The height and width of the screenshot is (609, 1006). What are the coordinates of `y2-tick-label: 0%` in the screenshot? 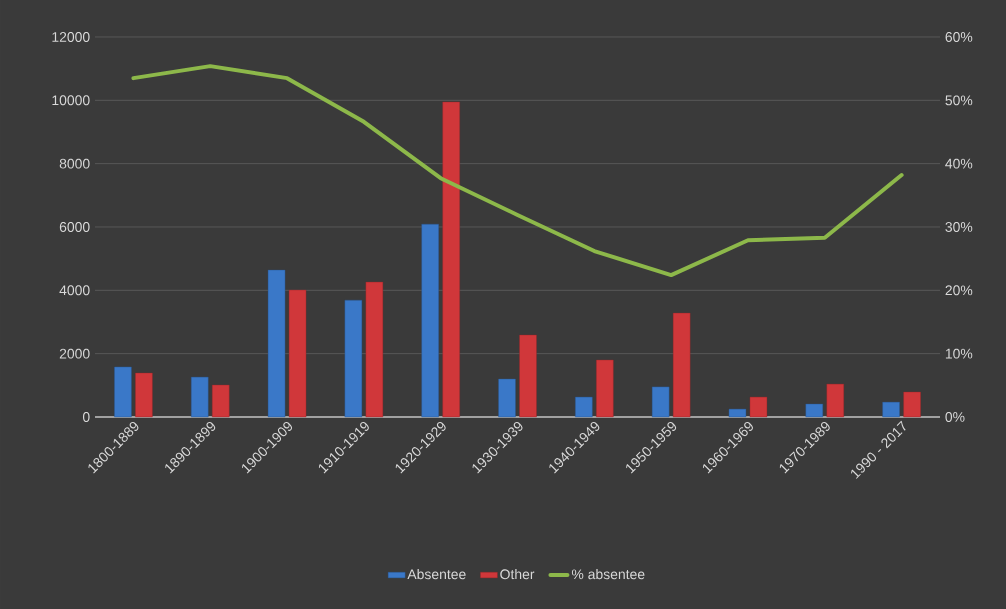 It's located at (955, 417).